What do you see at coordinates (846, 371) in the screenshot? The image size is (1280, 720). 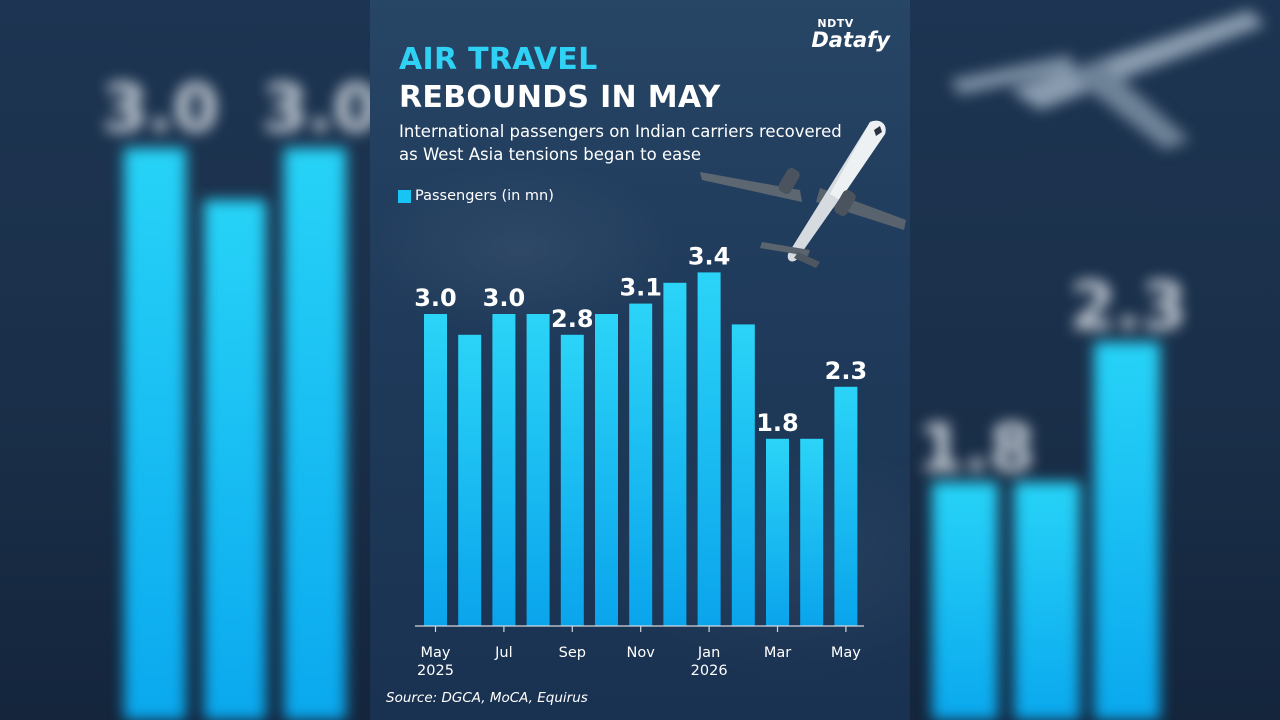 I see `data-label: 2.3` at bounding box center [846, 371].